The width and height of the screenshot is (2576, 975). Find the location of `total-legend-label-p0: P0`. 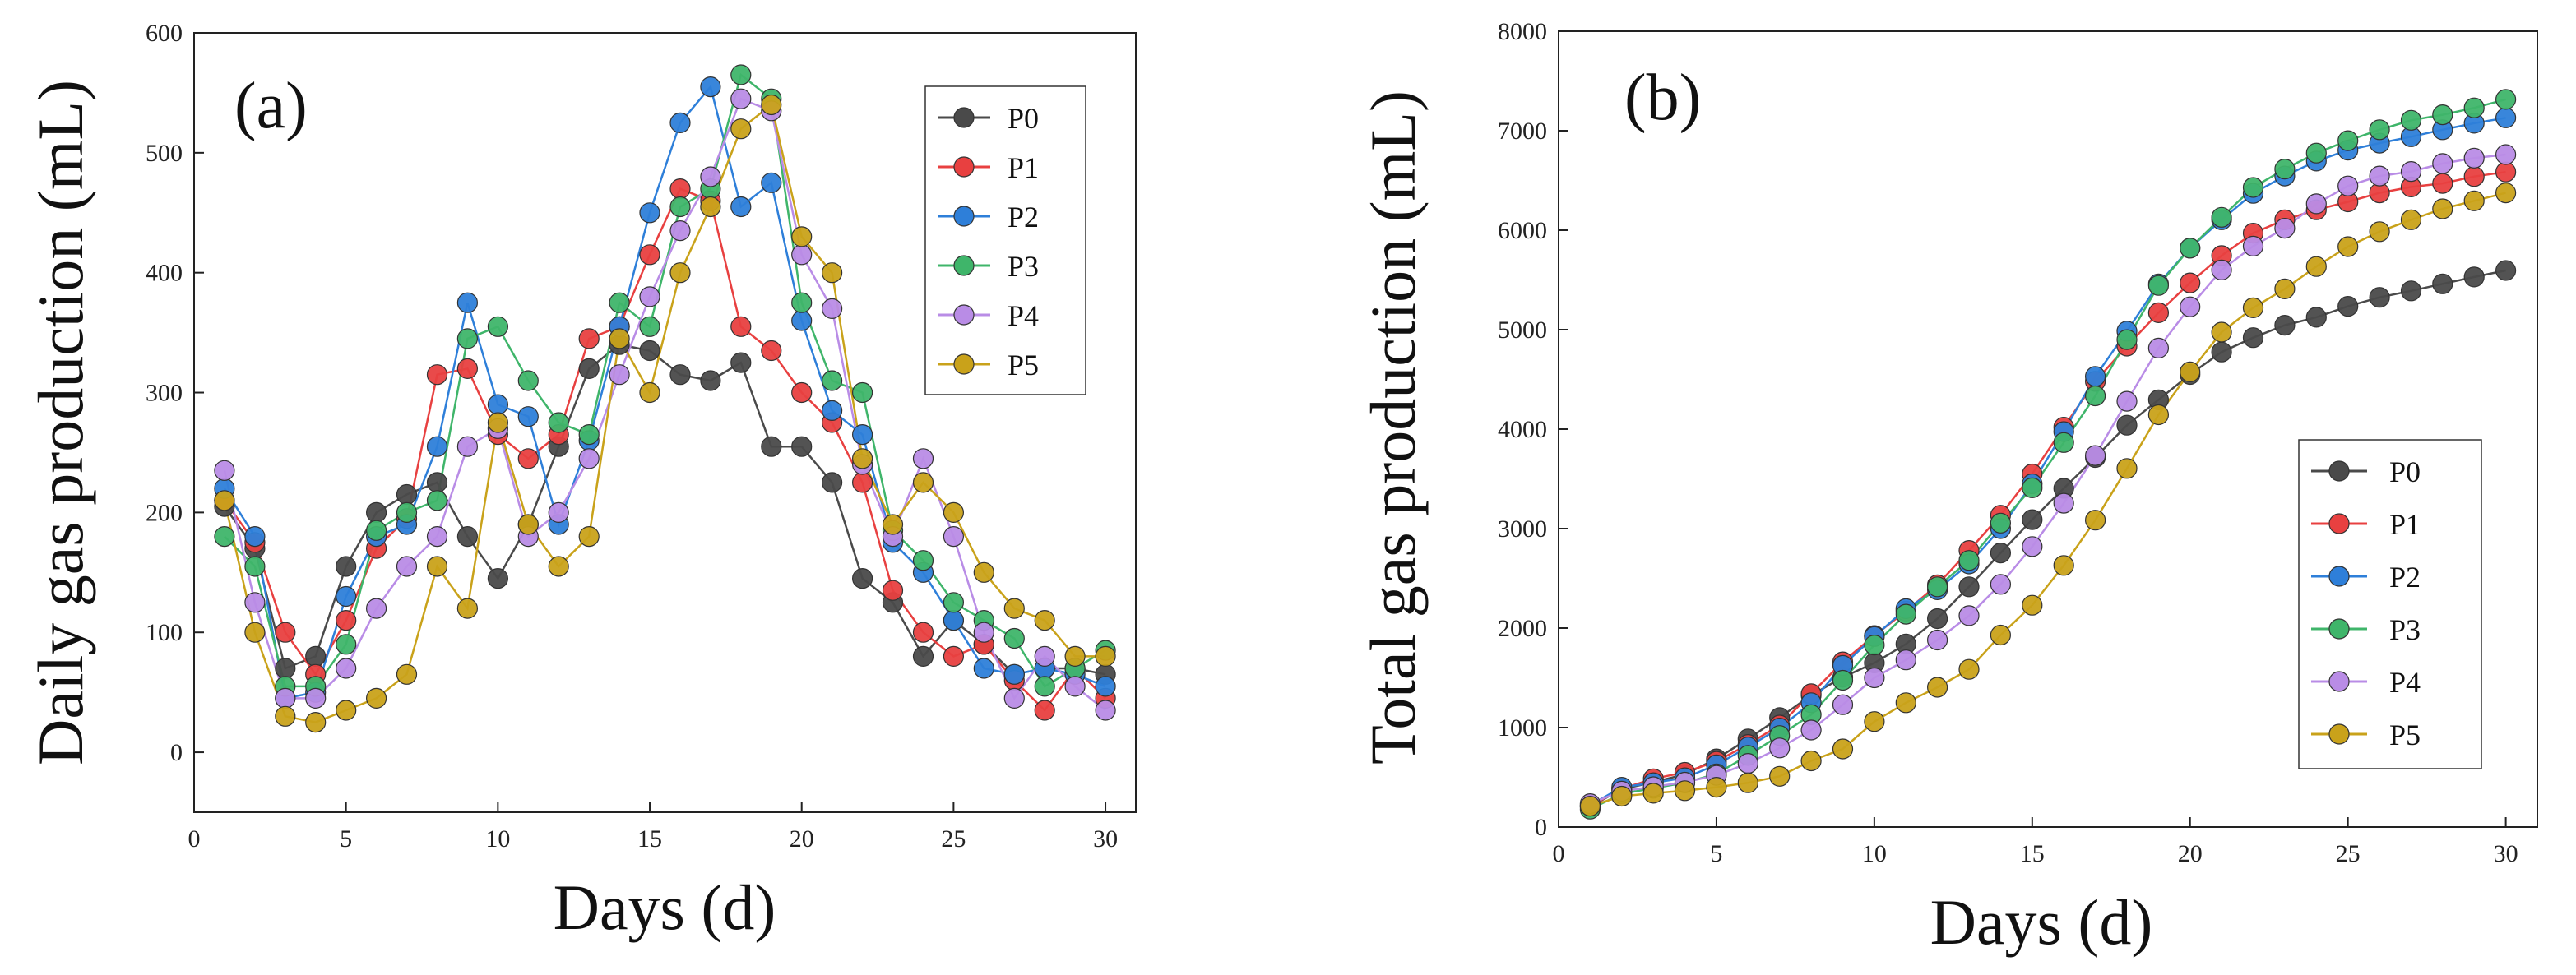

total-legend-label-p0: P0 is located at coordinates (2405, 471).